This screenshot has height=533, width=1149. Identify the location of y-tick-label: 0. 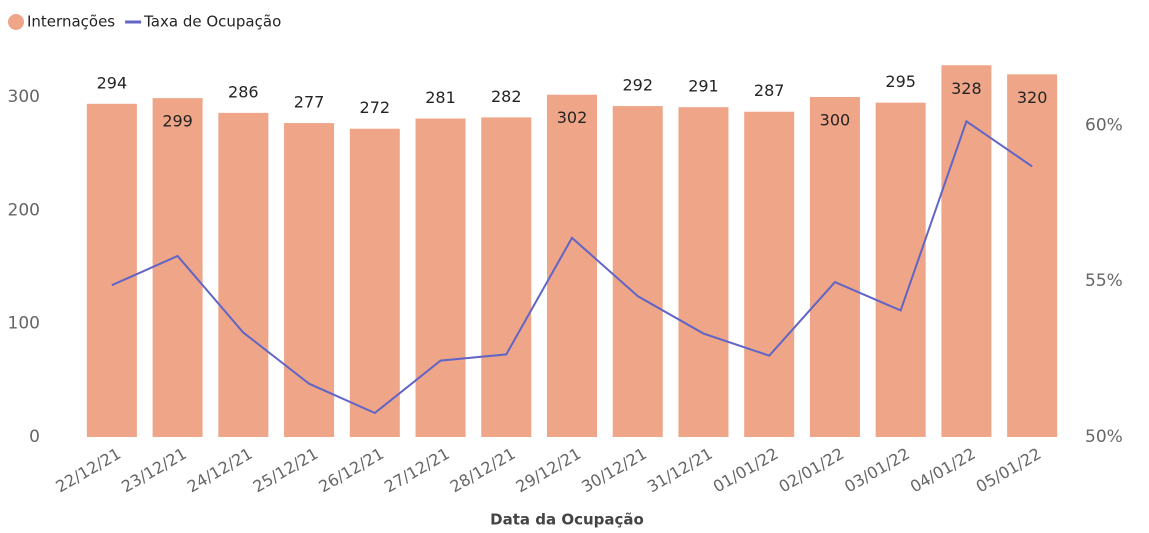
(34, 437).